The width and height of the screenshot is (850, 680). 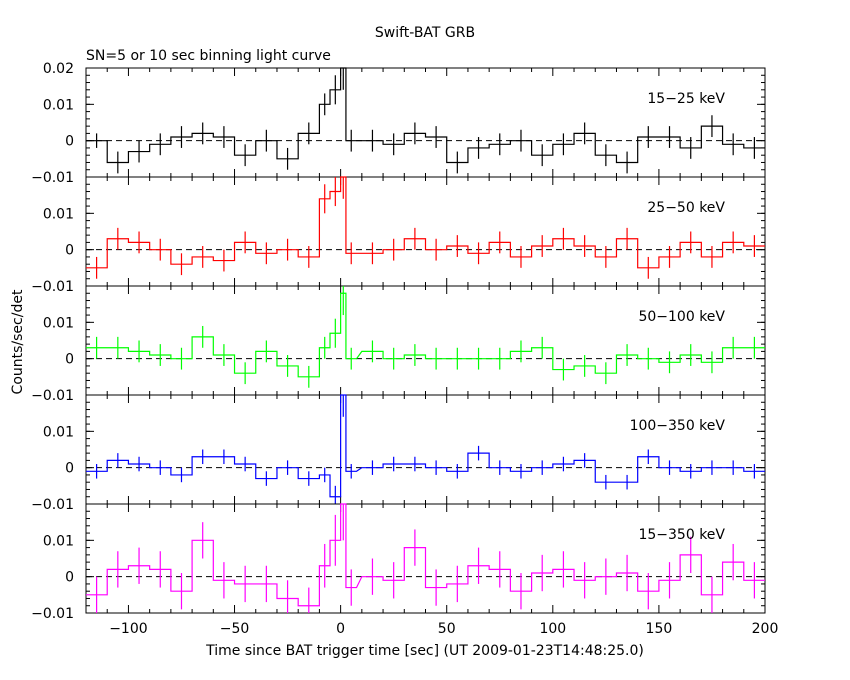 What do you see at coordinates (58, 69) in the screenshot?
I see `y-tick-label: 0.02` at bounding box center [58, 69].